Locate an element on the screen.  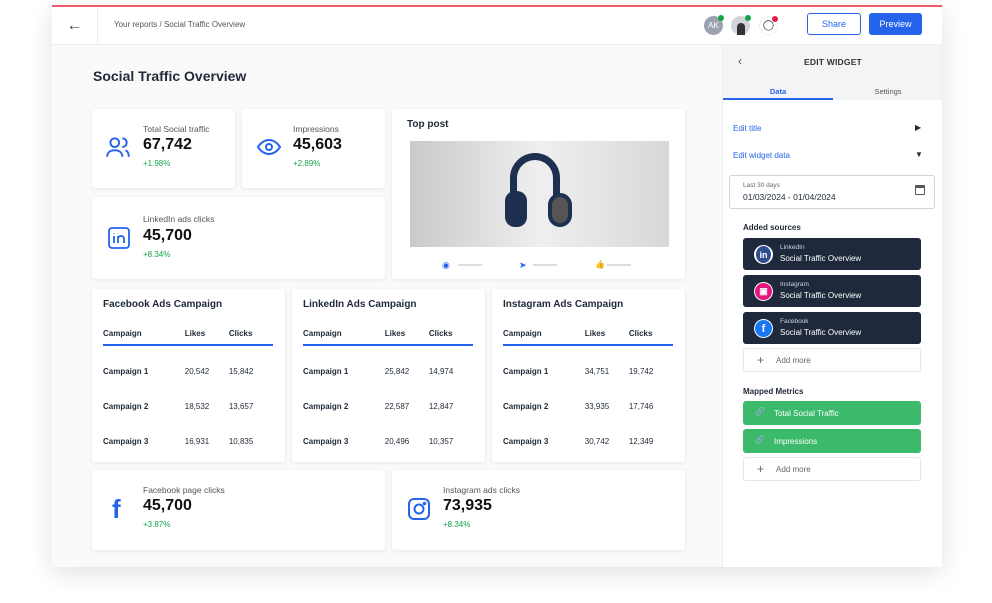
tab-settings: Settings is located at coordinates (888, 91).